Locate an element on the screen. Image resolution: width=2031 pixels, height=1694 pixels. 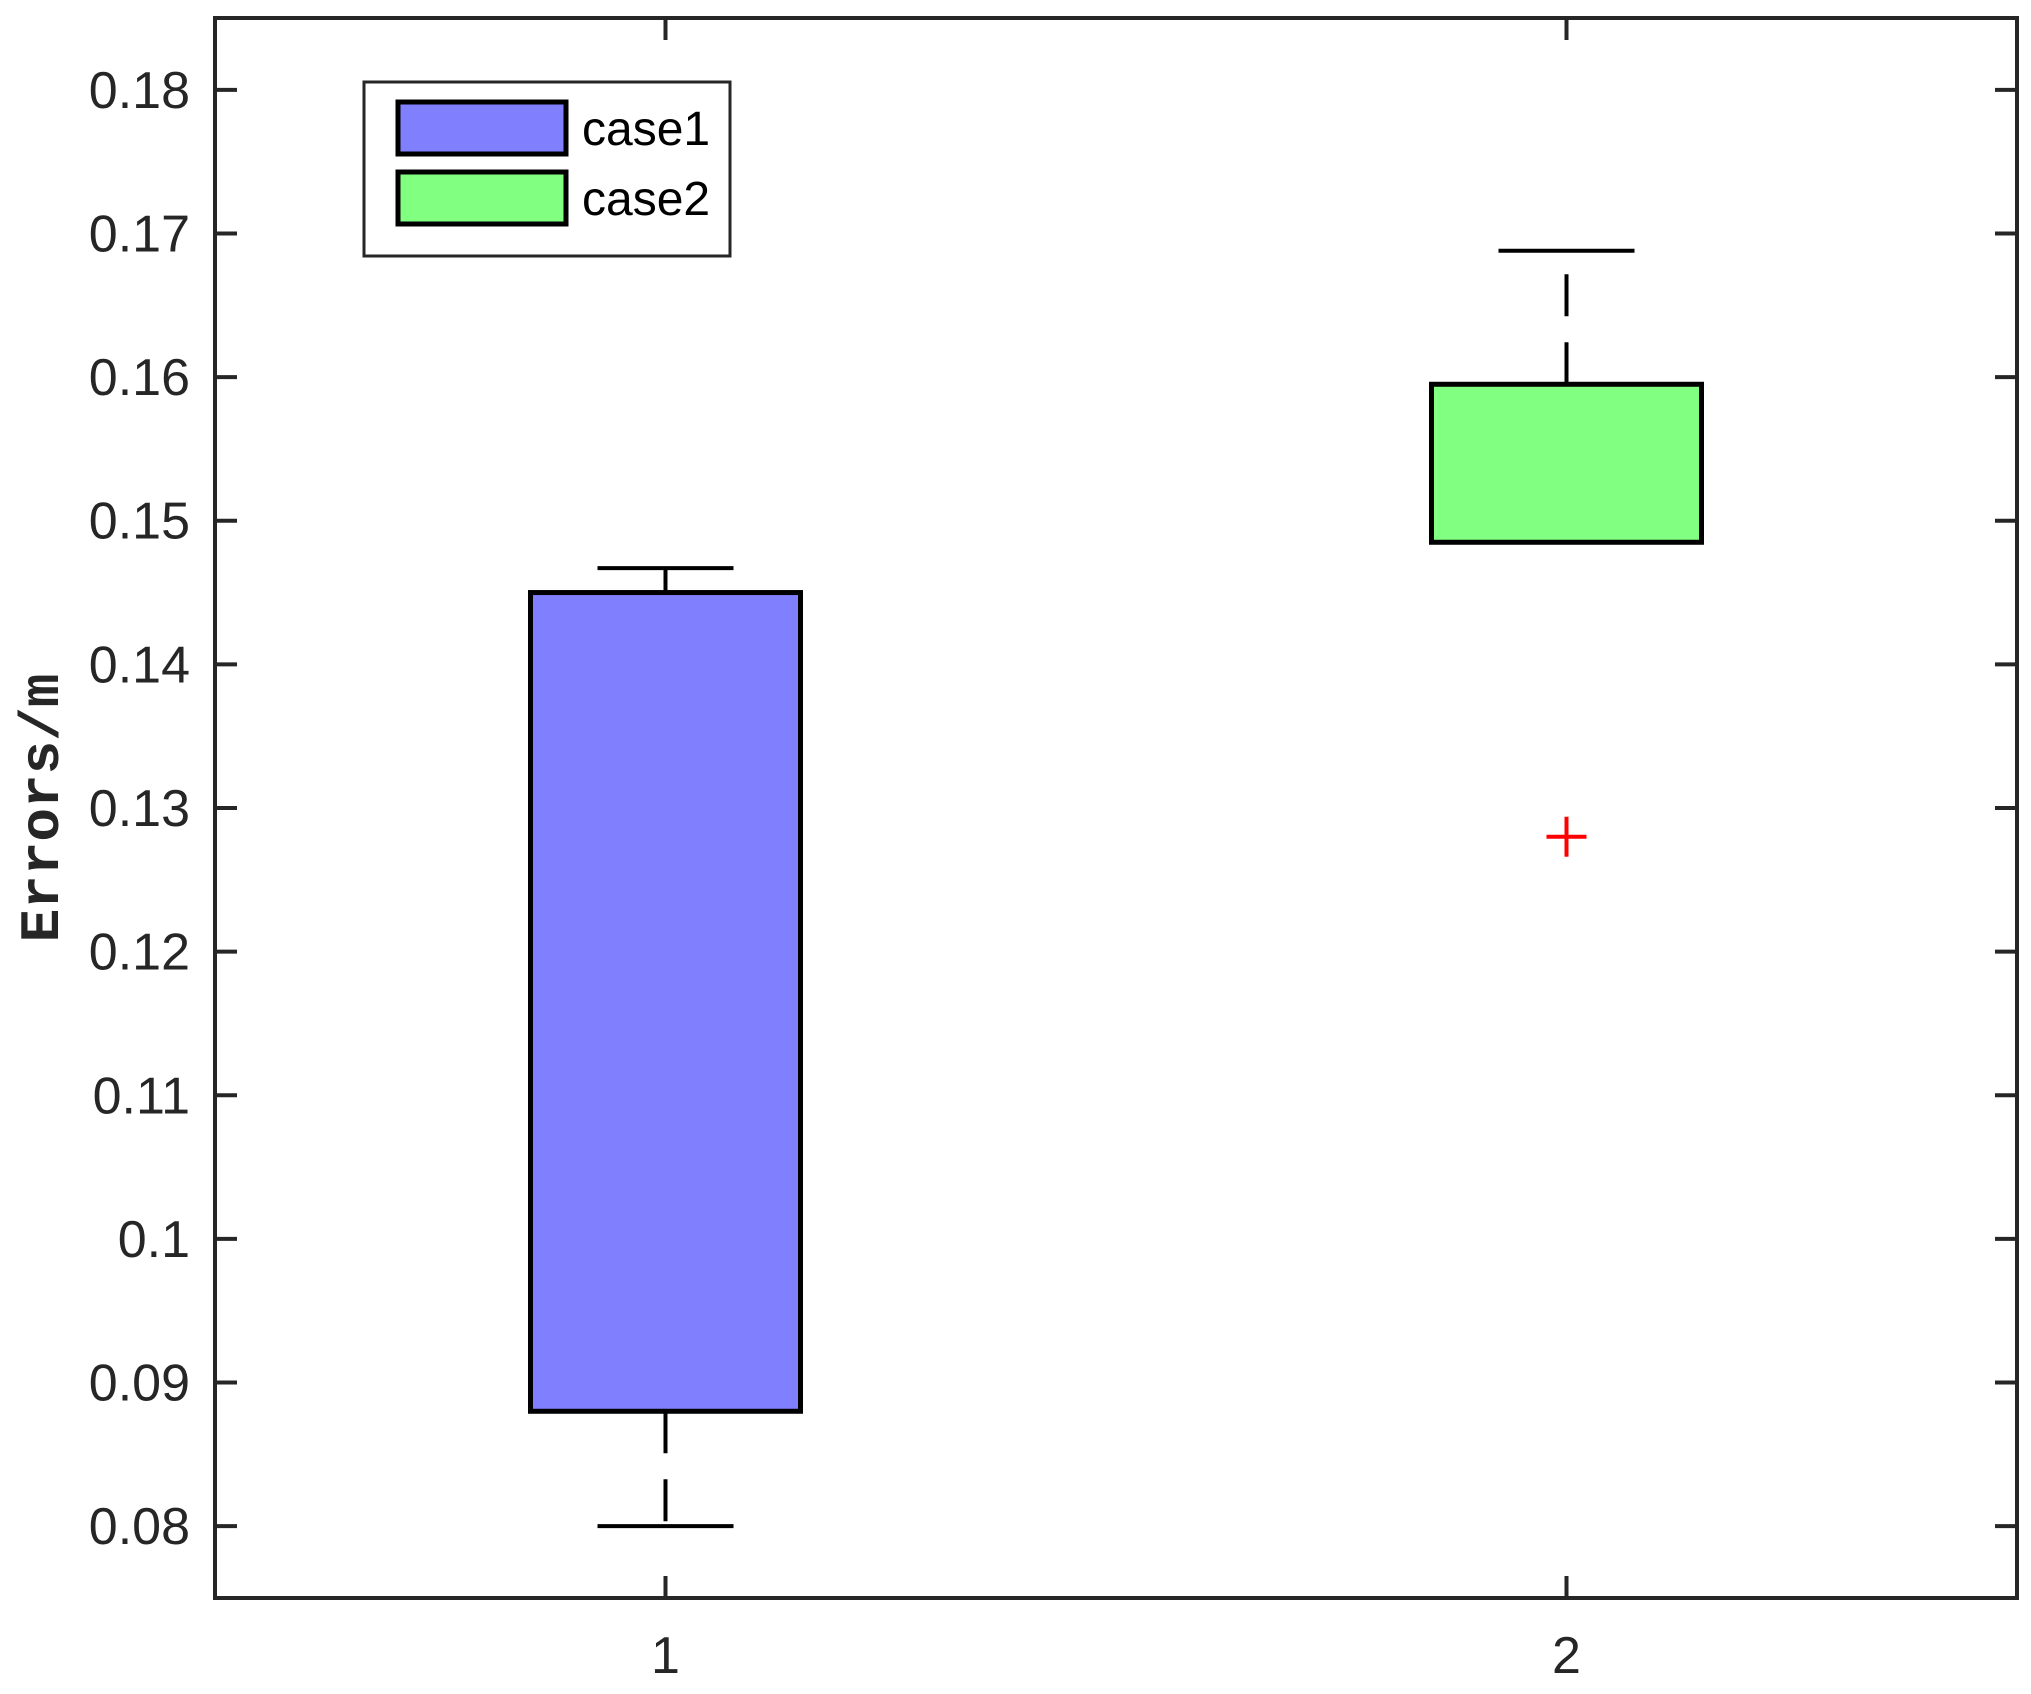
y-tick-label: 0.09 is located at coordinates (139, 1384).